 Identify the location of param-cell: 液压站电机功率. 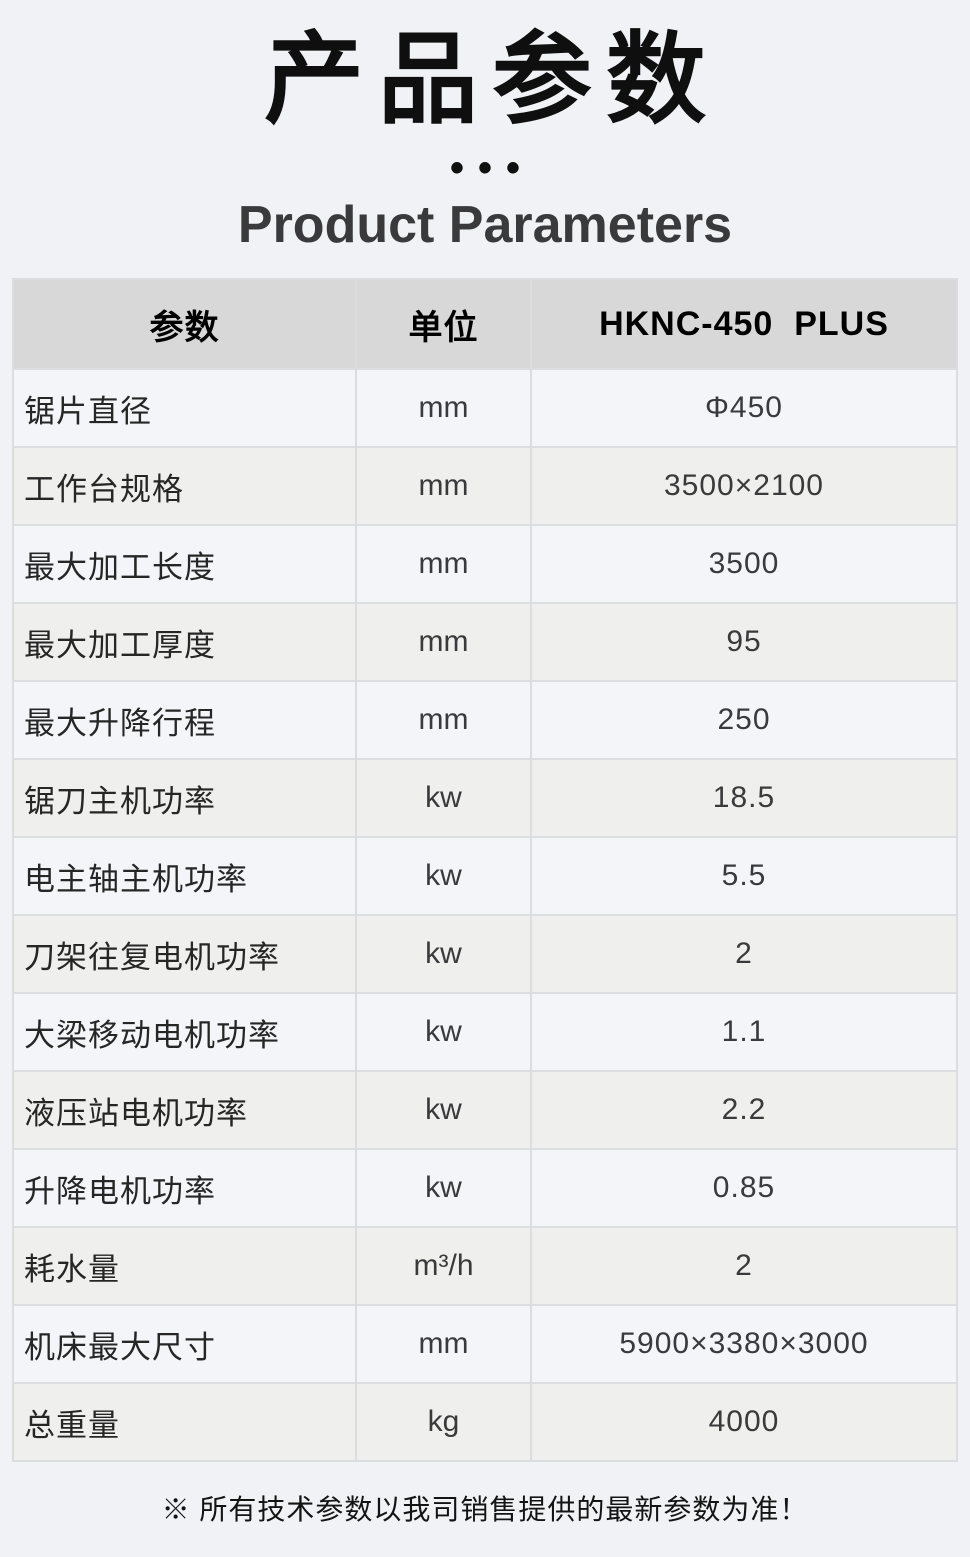
(184, 1110).